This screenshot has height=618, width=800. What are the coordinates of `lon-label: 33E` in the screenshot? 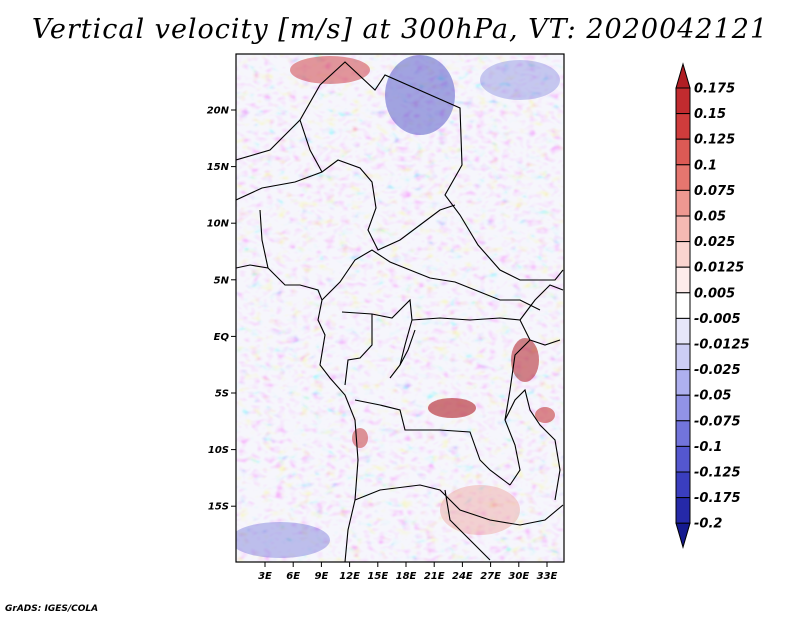 It's located at (547, 576).